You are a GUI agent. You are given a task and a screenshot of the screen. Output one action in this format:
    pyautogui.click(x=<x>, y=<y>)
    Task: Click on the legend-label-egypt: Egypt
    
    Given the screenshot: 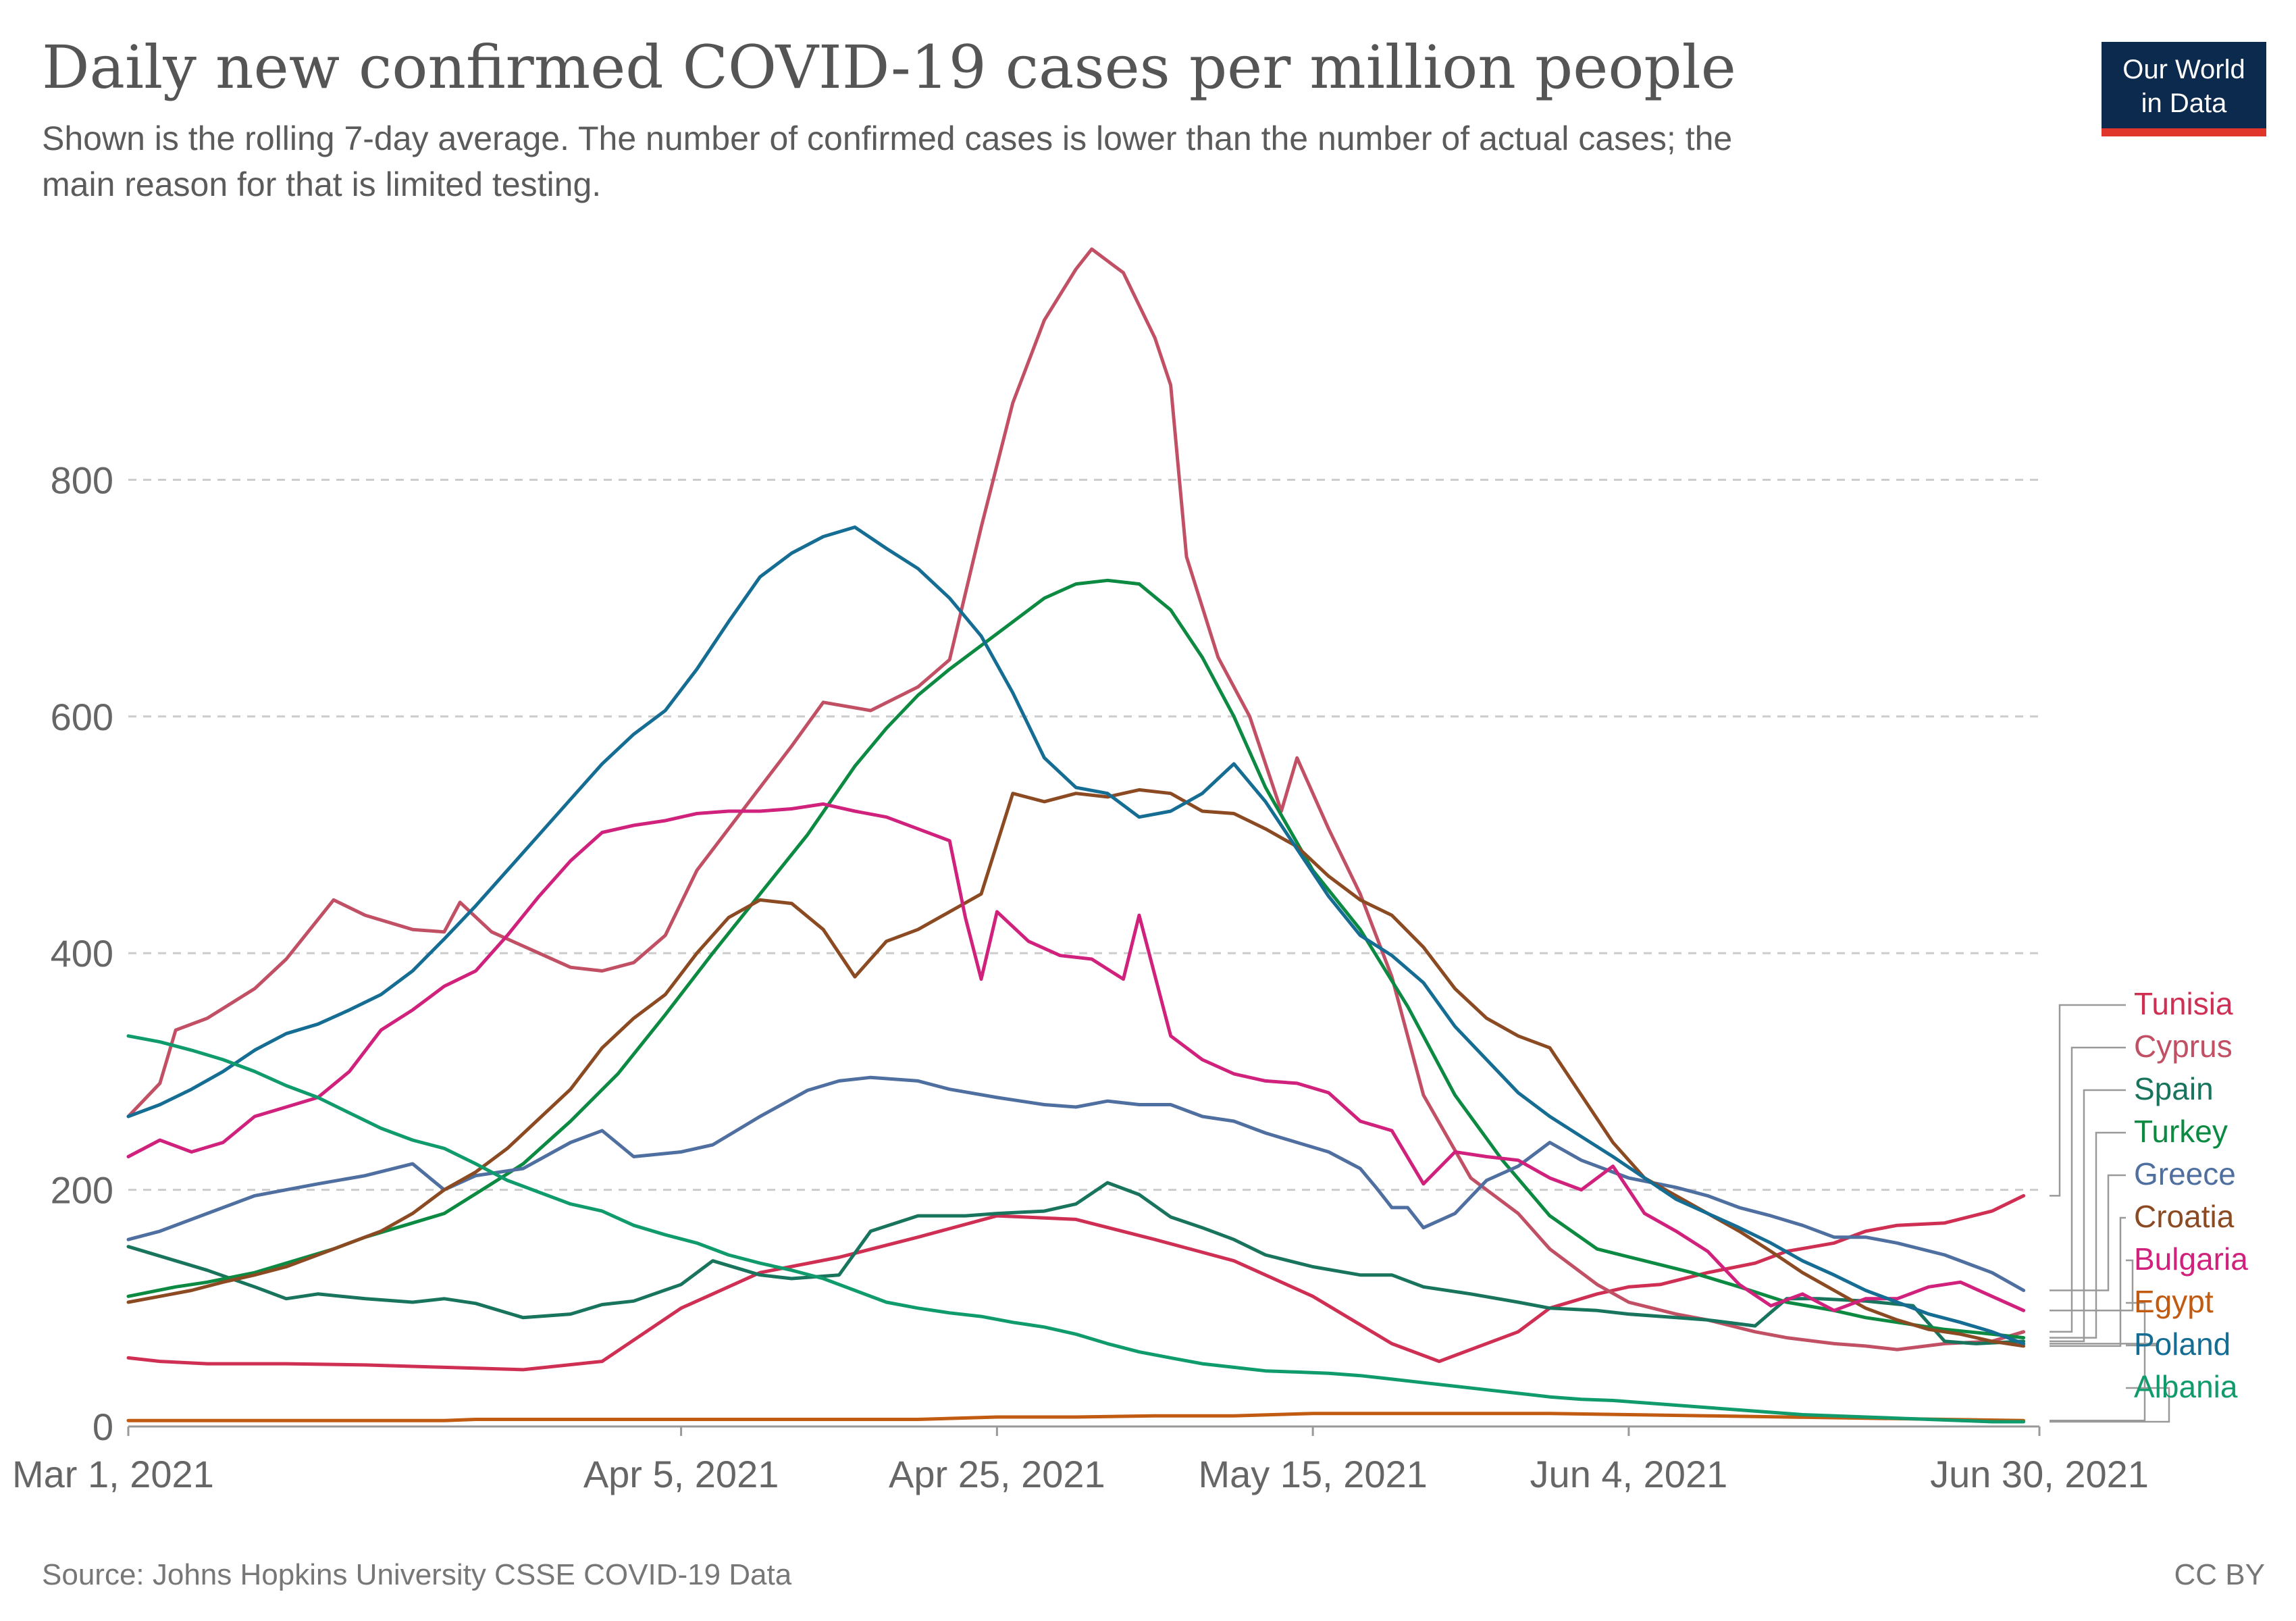 What is the action you would take?
    pyautogui.click(x=2174, y=1301)
    